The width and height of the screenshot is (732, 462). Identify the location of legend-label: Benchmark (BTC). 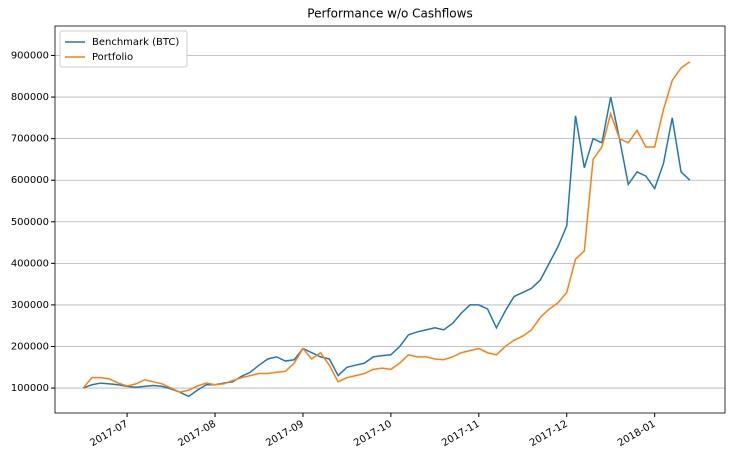
(135, 42).